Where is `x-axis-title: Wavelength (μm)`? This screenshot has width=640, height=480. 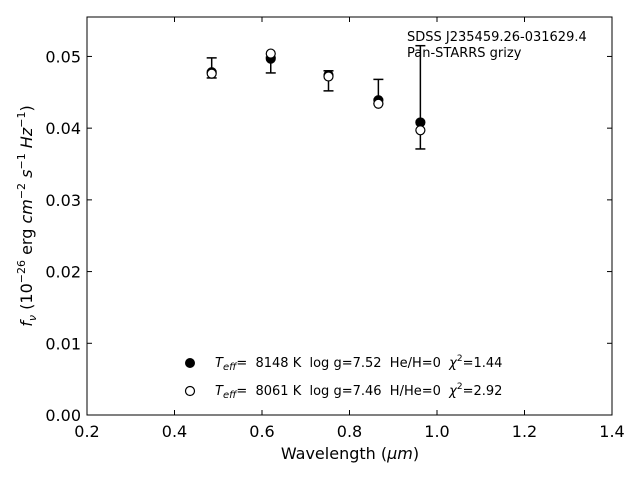 x-axis-title: Wavelength (μm) is located at coordinates (350, 453).